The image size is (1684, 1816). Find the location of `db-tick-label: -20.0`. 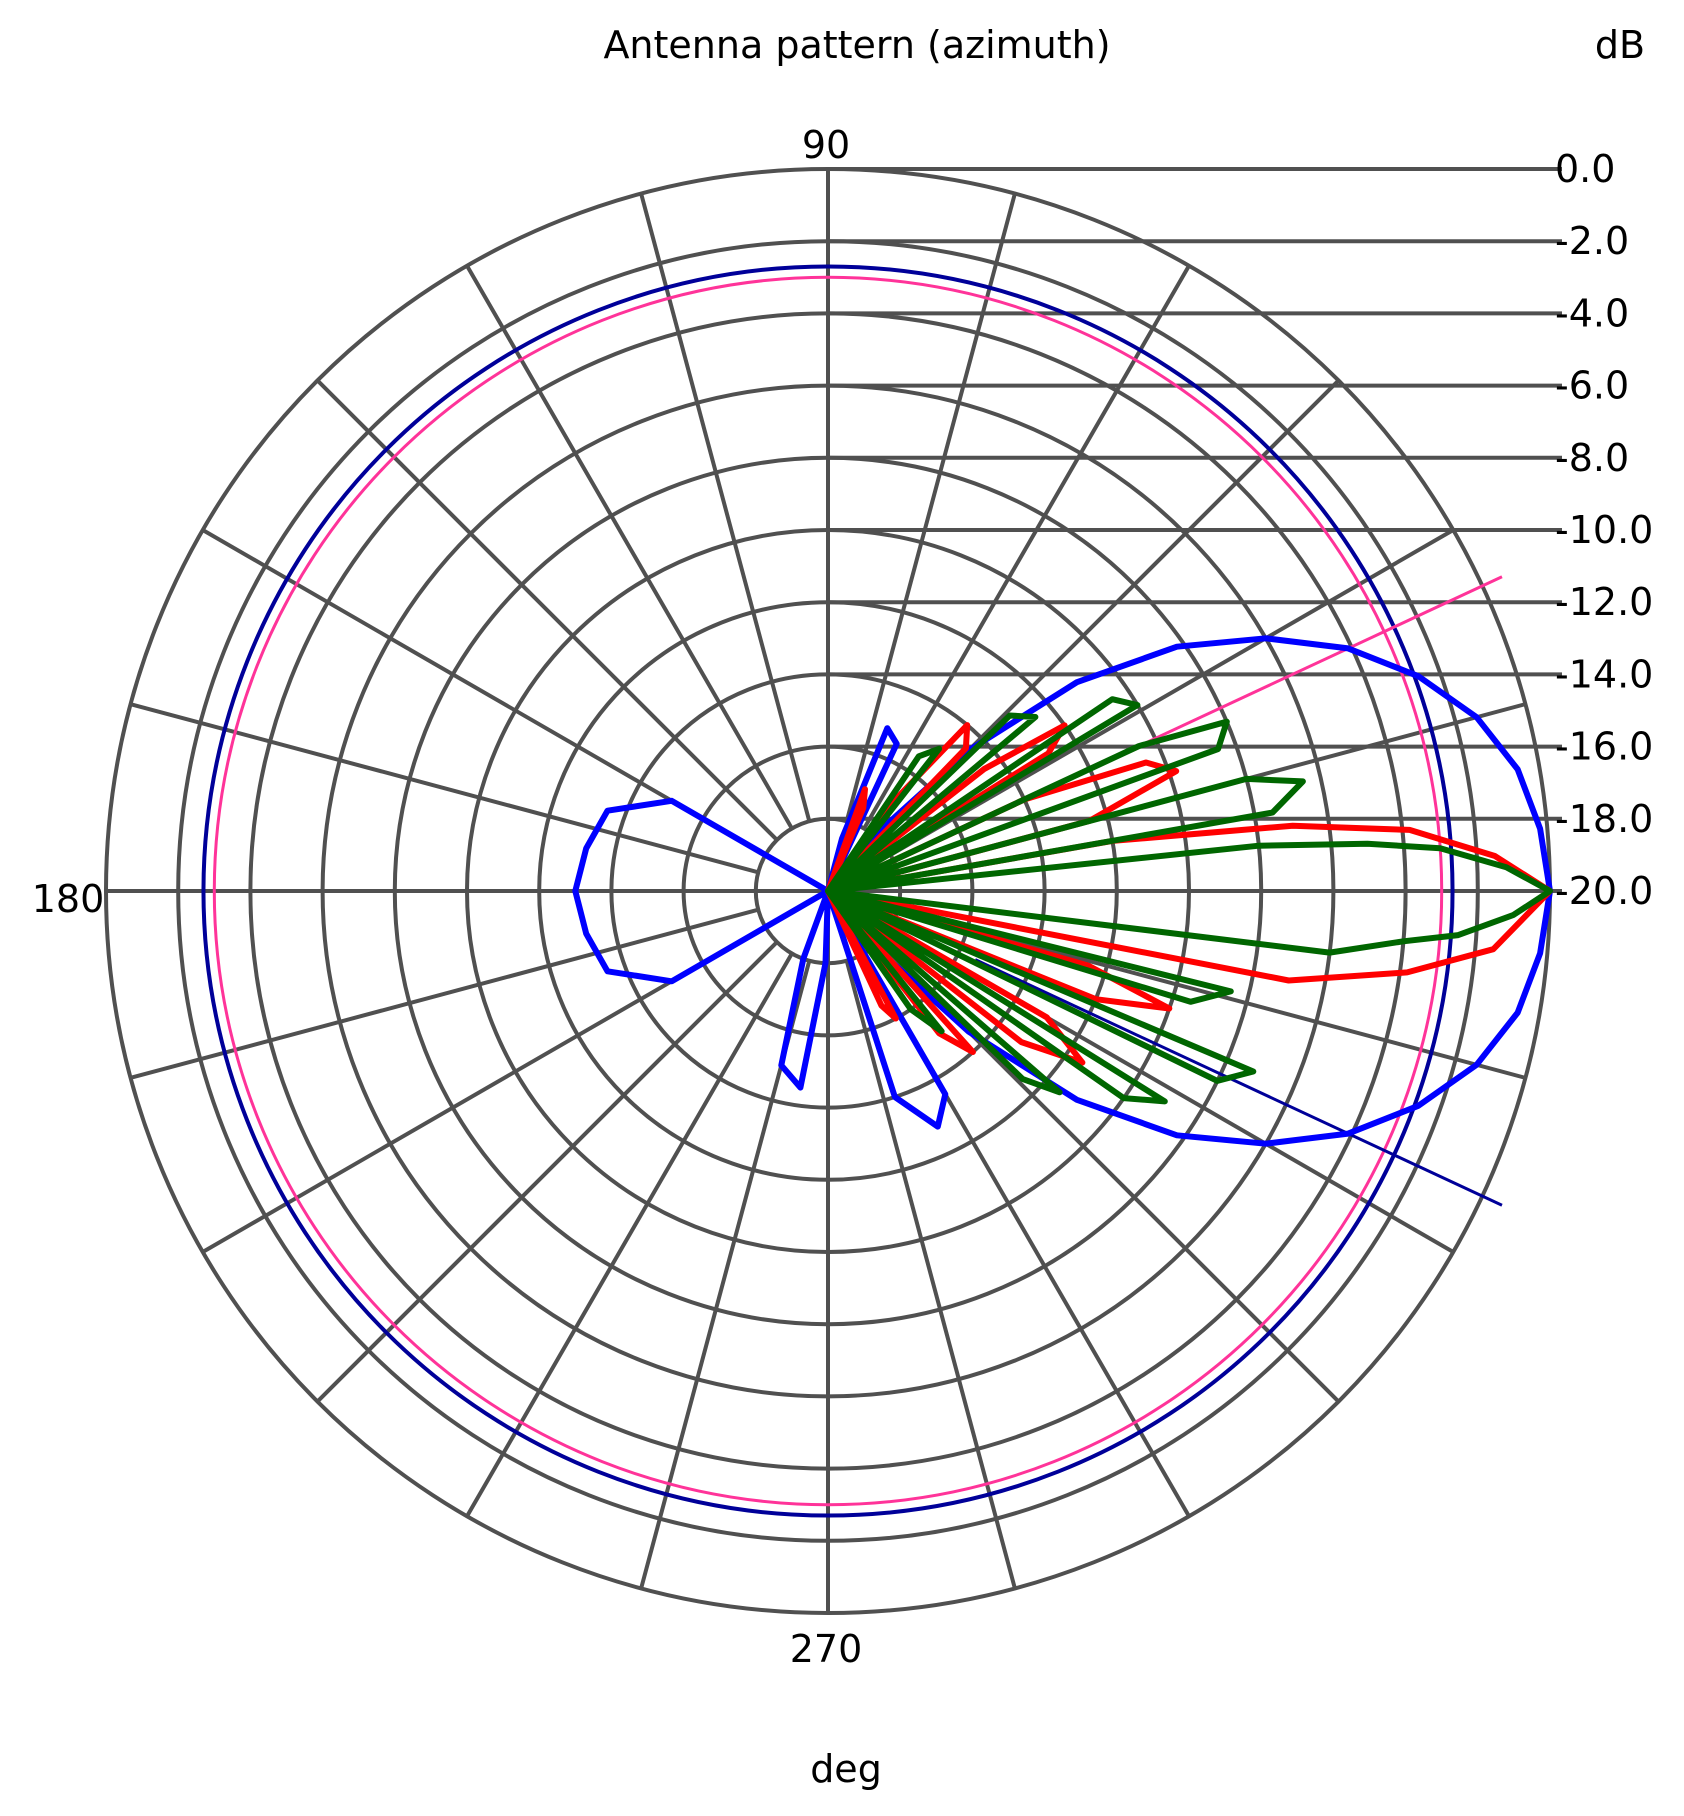

db-tick-label: -20.0 is located at coordinates (1604, 891).